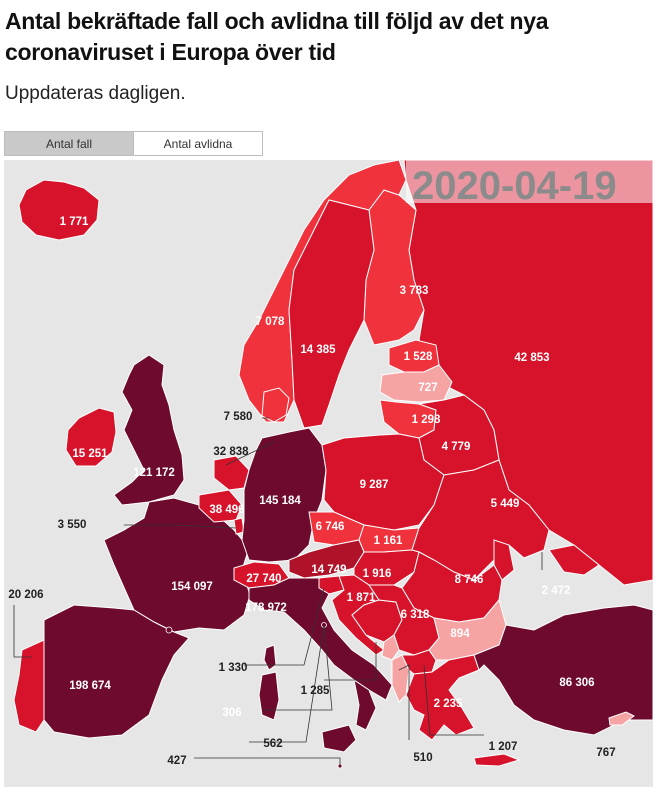  What do you see at coordinates (414, 291) in the screenshot?
I see `label-finland: 3 783` at bounding box center [414, 291].